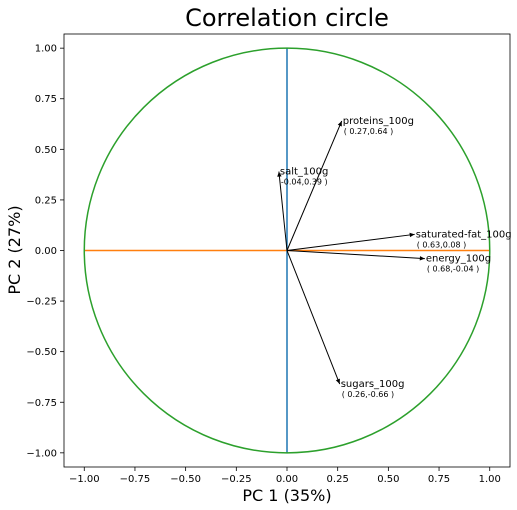  What do you see at coordinates (369, 131) in the screenshot?
I see `variable-coord-label: ( 0.27,0.64 )` at bounding box center [369, 131].